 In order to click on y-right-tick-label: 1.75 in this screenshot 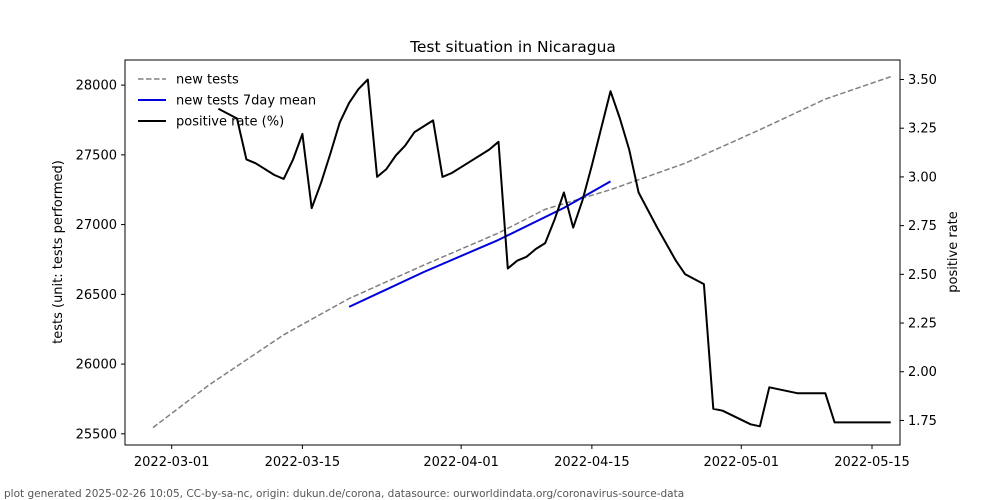, I will do `click(922, 421)`.